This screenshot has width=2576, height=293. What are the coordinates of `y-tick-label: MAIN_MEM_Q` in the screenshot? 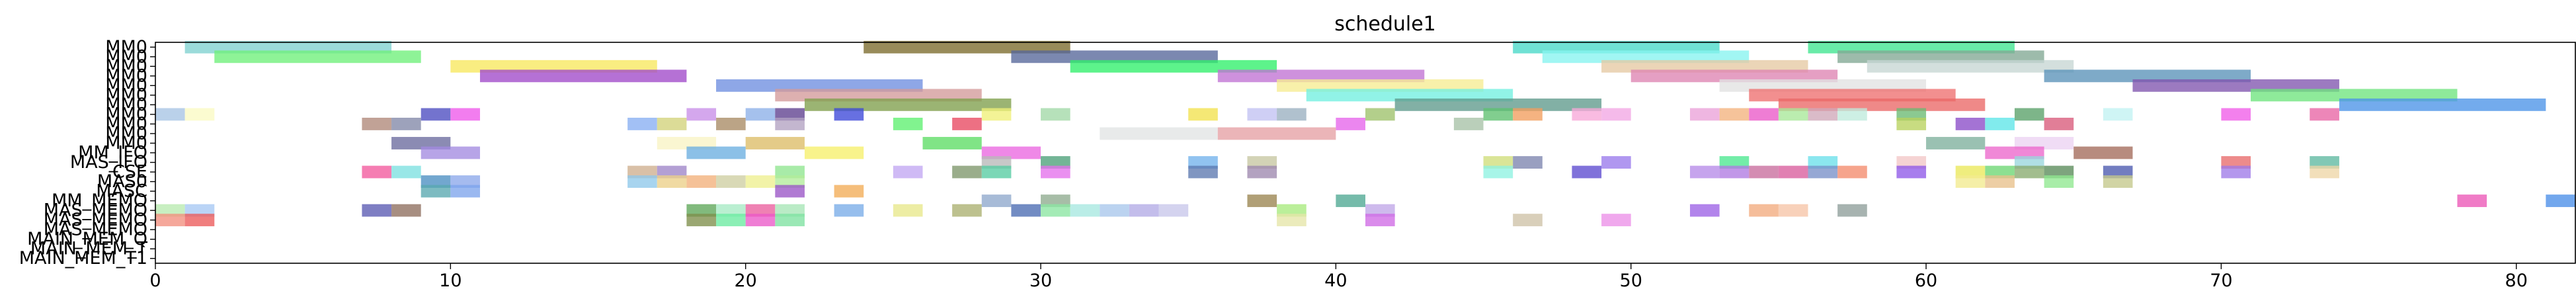 It's located at (87, 239).